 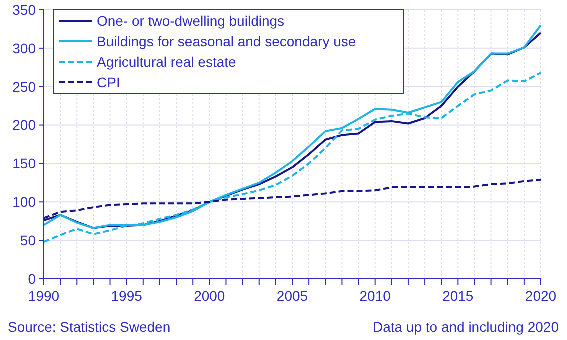 I want to click on text: Data up to and including 2020, so click(x=466, y=327).